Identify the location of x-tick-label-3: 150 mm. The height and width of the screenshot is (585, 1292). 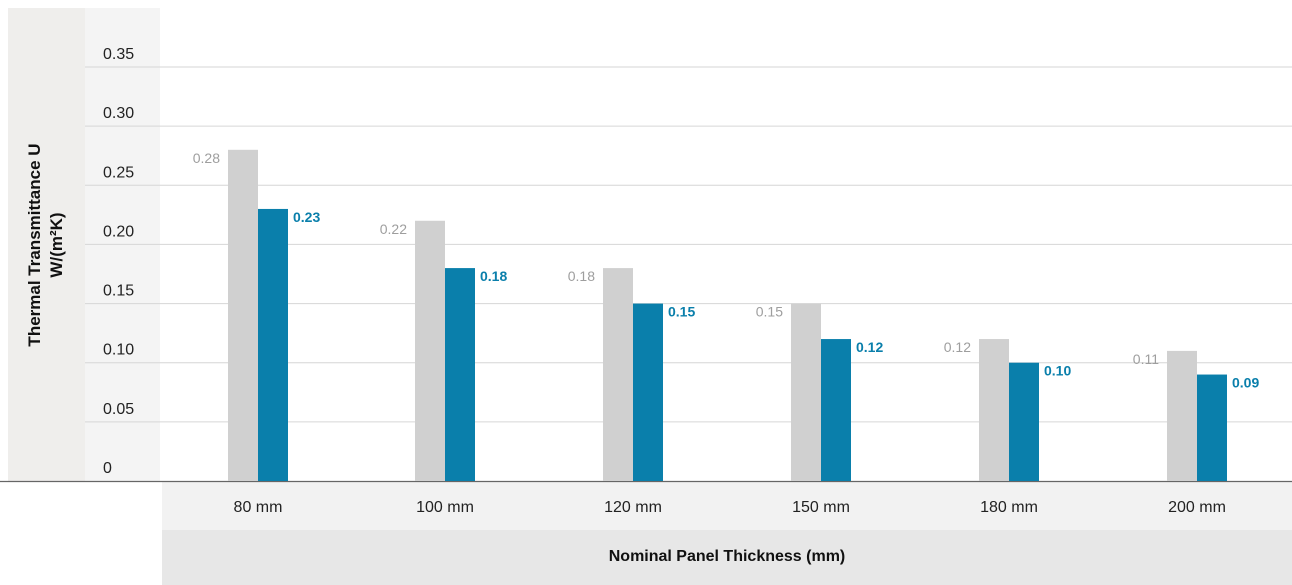
(821, 507).